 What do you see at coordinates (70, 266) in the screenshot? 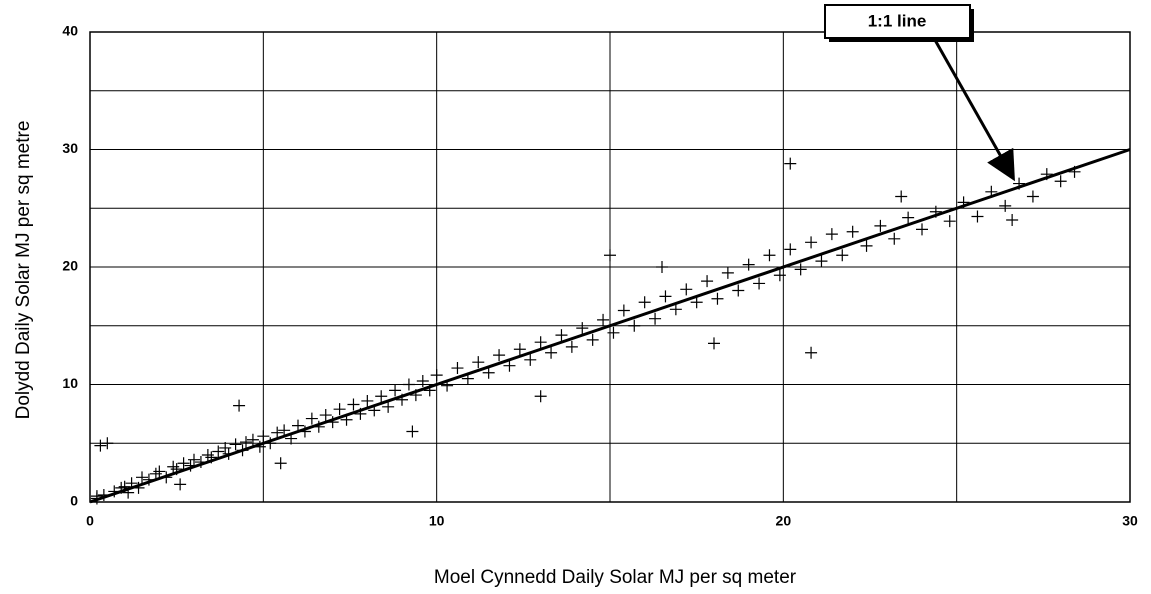
I see `y-tick-label: 20` at bounding box center [70, 266].